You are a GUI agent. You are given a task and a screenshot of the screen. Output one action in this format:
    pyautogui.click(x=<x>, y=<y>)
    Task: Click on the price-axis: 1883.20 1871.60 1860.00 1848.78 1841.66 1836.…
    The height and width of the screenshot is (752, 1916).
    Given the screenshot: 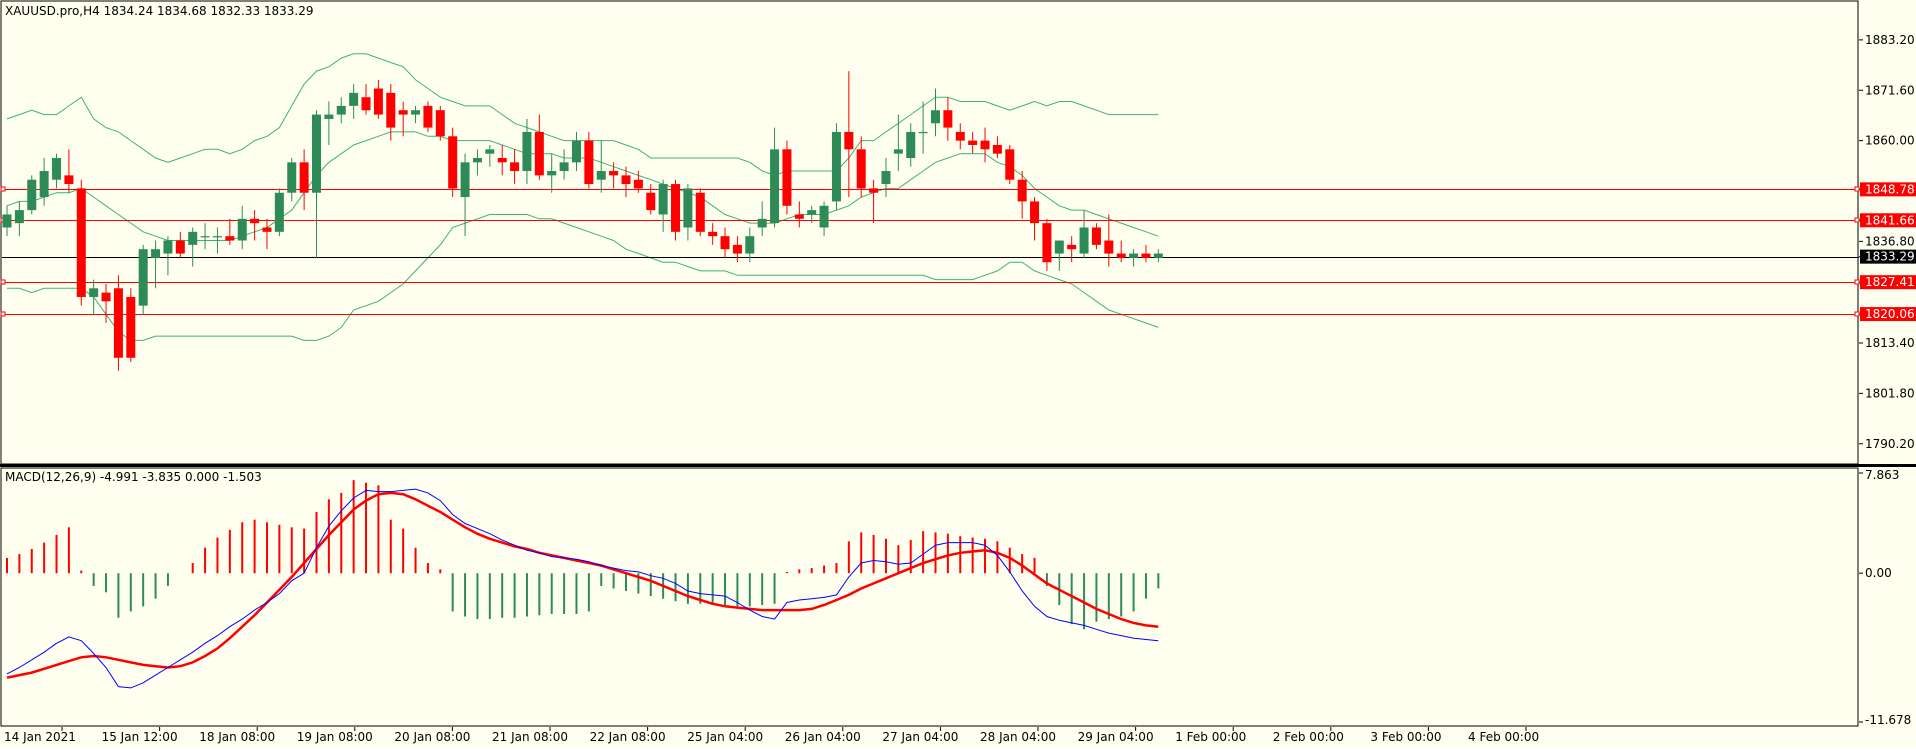 What is the action you would take?
    pyautogui.click(x=1887, y=242)
    